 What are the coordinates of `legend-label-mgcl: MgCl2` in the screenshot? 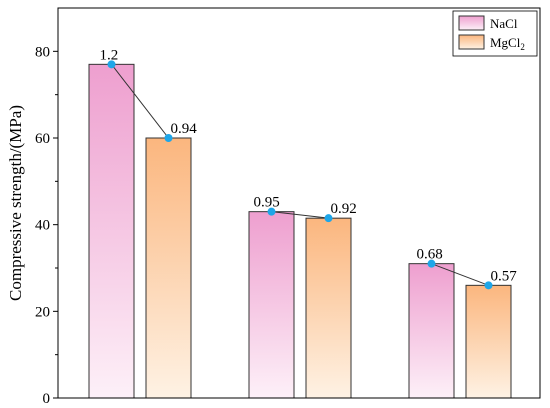 It's located at (507, 43).